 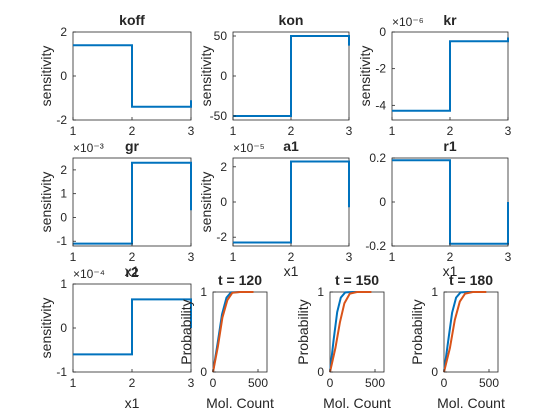 What do you see at coordinates (375, 246) in the screenshot?
I see `y-tick-label: -0.2` at bounding box center [375, 246].